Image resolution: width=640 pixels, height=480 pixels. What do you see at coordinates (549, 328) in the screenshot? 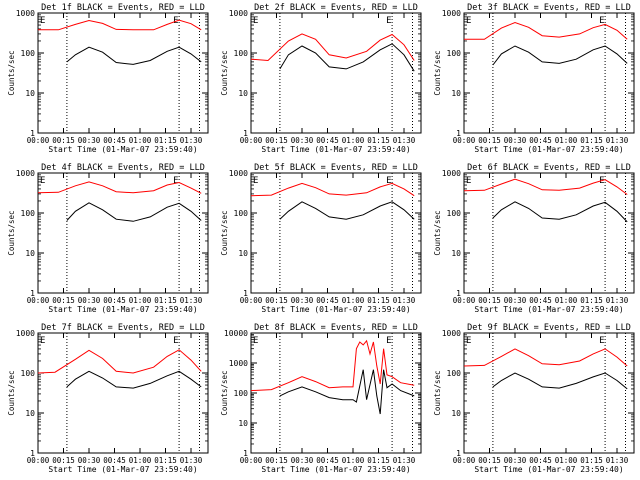
I see `plot-title: Det 9f BLACK = Events, RED = LLD` at bounding box center [549, 328].